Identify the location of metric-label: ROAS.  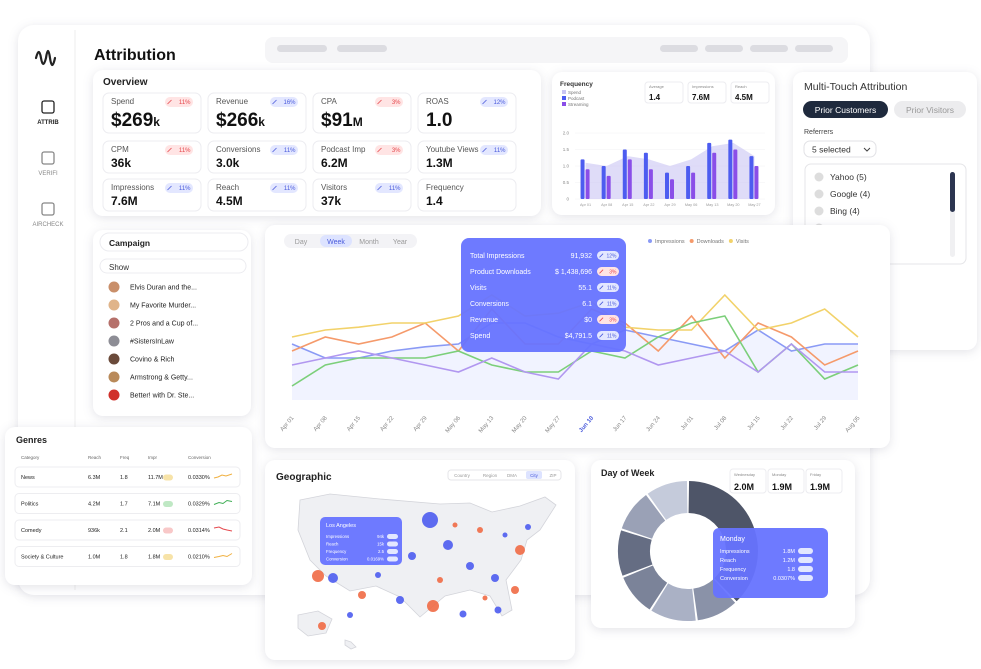
(437, 101).